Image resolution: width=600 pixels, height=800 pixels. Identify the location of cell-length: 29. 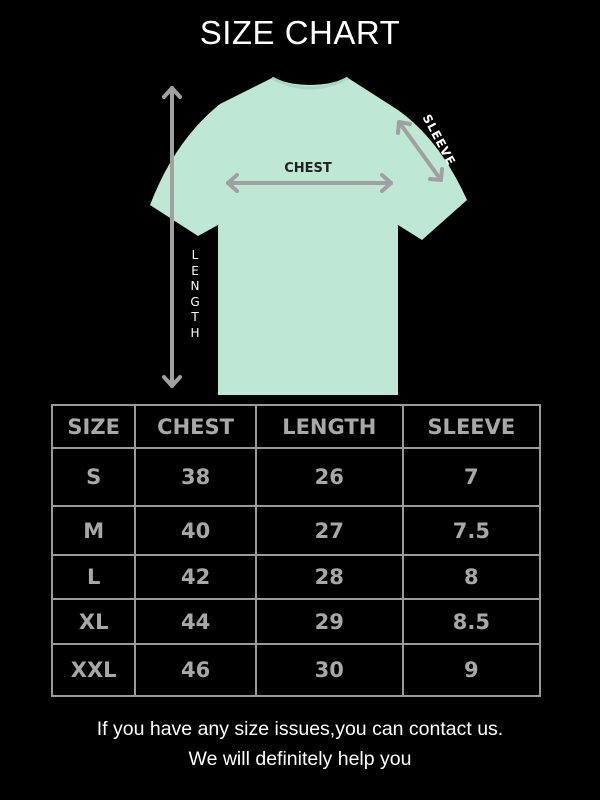
(329, 621).